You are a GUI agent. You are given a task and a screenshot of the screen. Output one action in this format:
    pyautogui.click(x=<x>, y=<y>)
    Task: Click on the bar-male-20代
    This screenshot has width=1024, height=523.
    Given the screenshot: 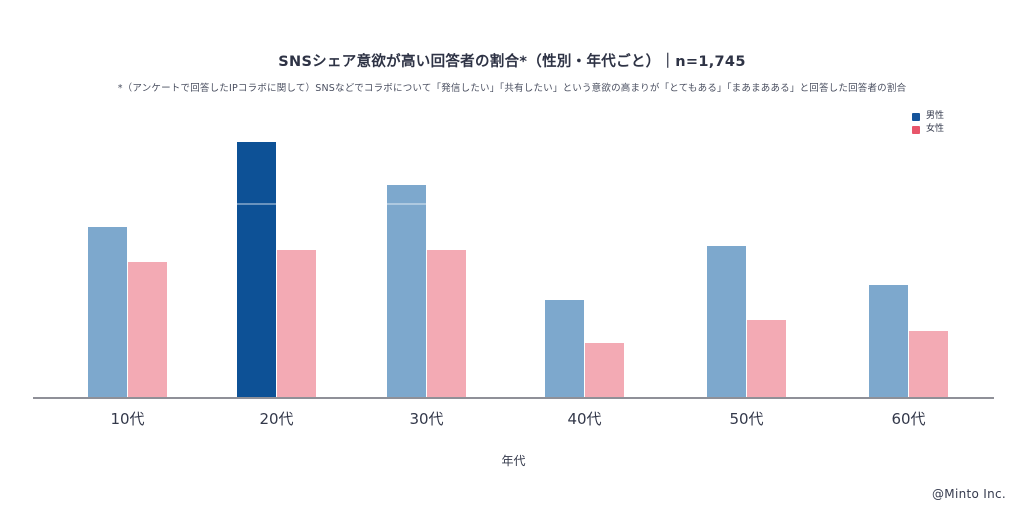 What is the action you would take?
    pyautogui.click(x=256, y=269)
    